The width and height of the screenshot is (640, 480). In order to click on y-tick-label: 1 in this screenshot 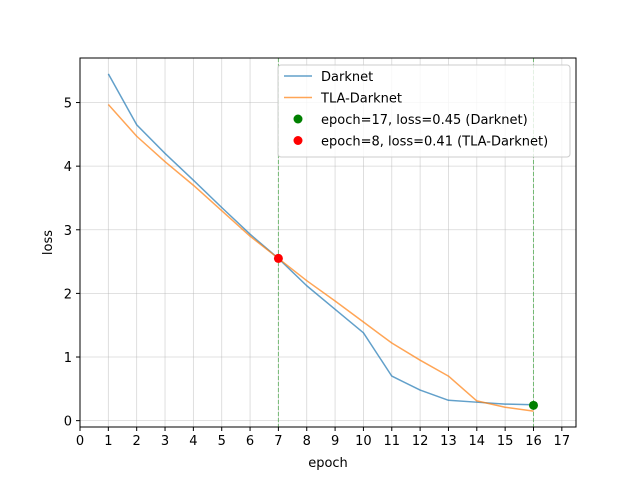, I will do `click(68, 358)`.